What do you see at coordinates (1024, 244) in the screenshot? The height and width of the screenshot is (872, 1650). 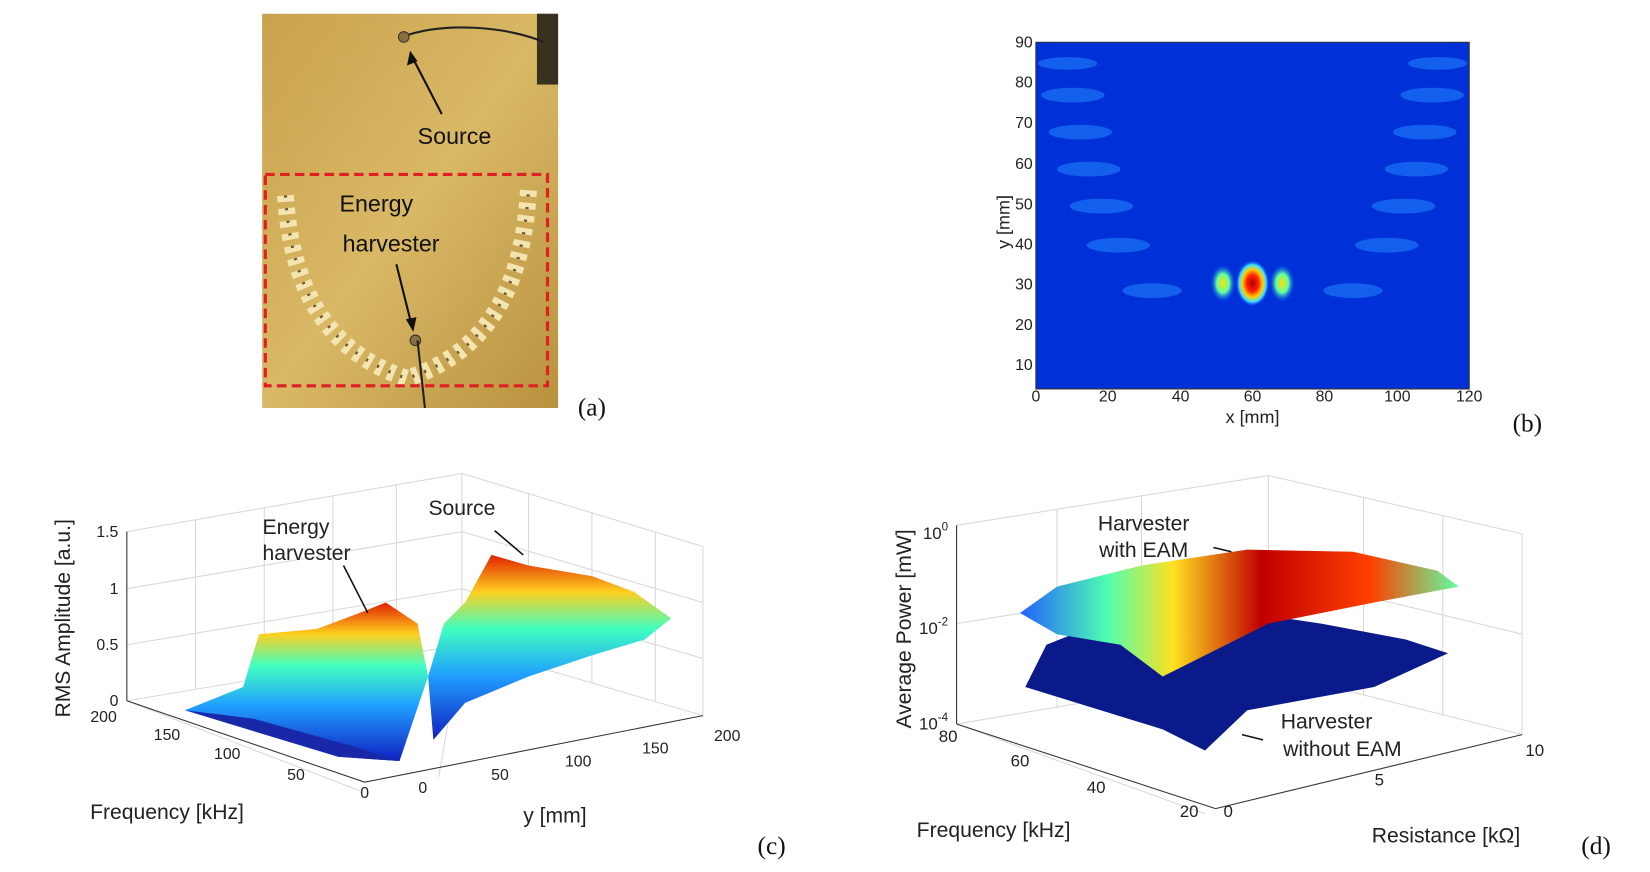 I see `y-tick-label: 40` at bounding box center [1024, 244].